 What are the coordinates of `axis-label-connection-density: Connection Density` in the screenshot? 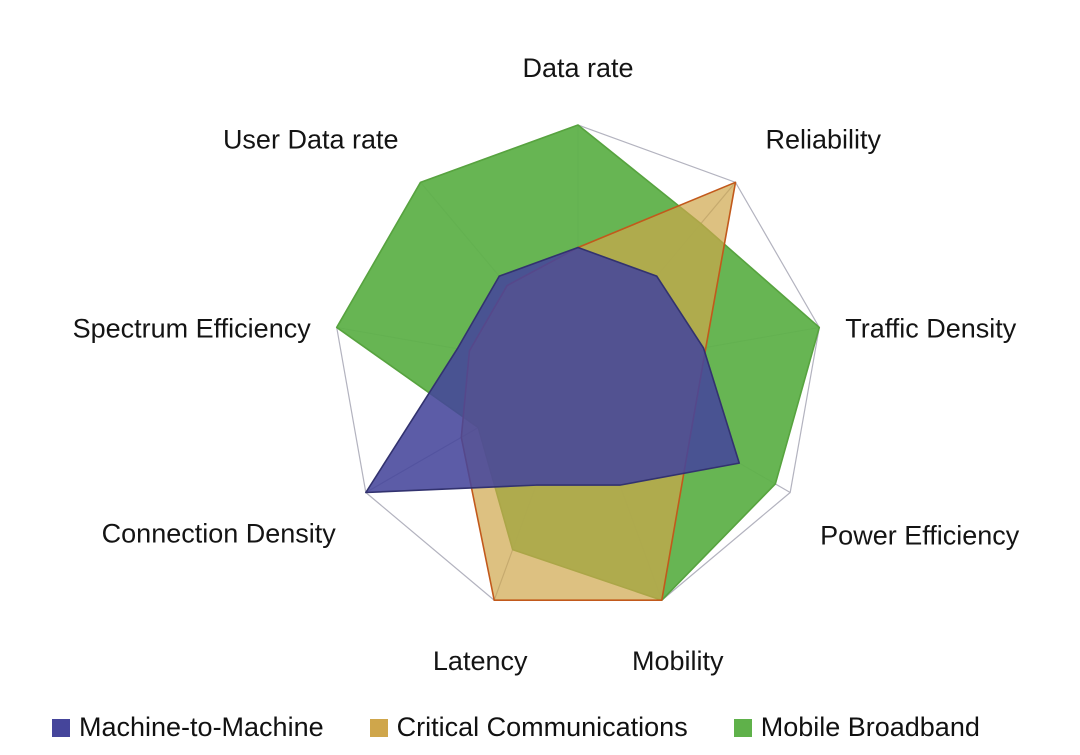 It's located at (219, 534).